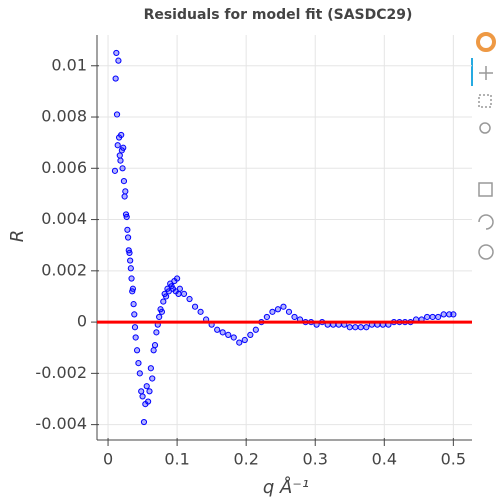 The image size is (500, 500). What do you see at coordinates (486, 252) in the screenshot?
I see `help-tool` at bounding box center [486, 252].